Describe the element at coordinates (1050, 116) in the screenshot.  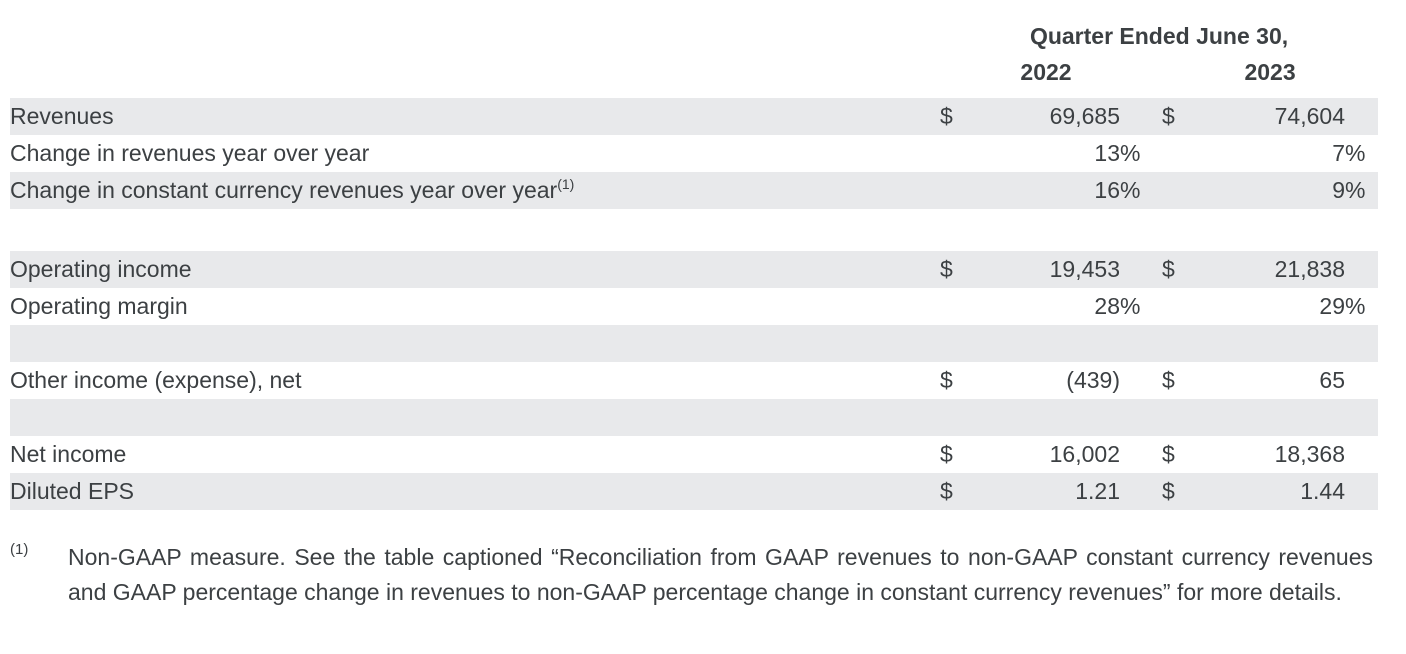
I see `value-2022: 69,685` at that location.